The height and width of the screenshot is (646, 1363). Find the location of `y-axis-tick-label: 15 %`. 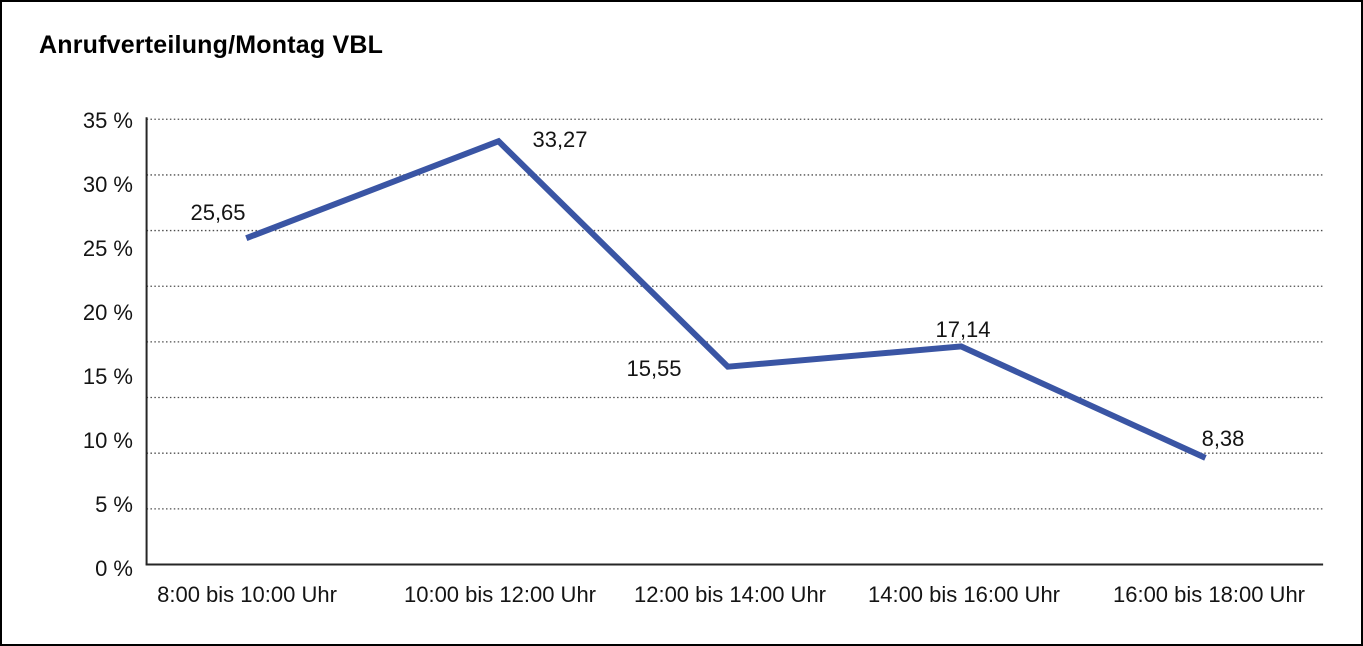

y-axis-tick-label: 15 % is located at coordinates (107, 376).